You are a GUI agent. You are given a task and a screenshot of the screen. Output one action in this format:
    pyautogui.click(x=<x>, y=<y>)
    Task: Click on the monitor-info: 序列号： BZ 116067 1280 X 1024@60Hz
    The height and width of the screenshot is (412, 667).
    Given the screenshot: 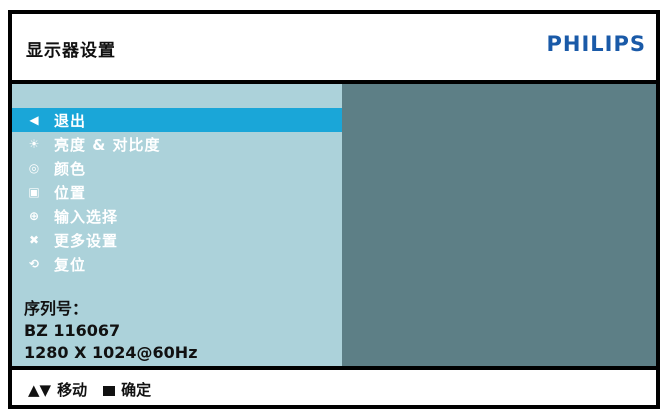 What is the action you would take?
    pyautogui.click(x=111, y=331)
    